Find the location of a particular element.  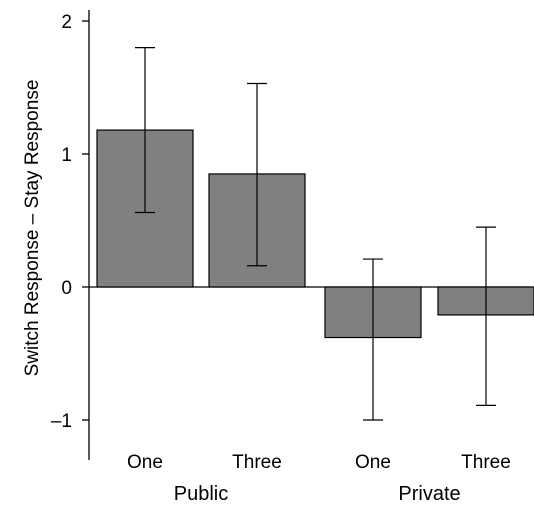

y-axis-label: Switch Response – Stay Response is located at coordinates (32, 228).